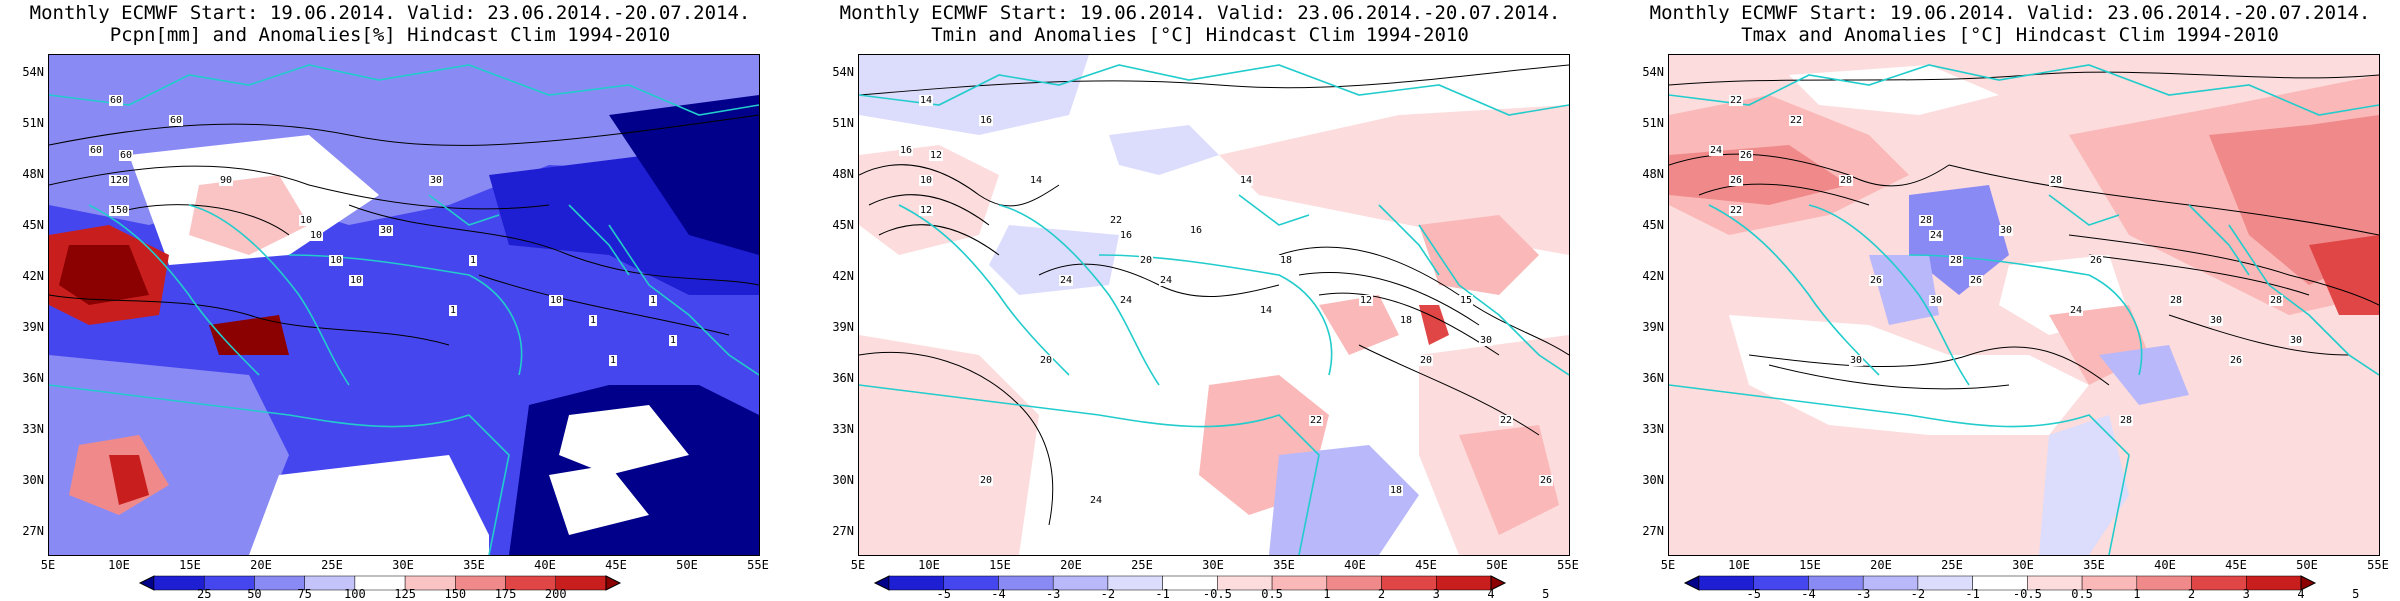 The width and height of the screenshot is (2400, 601). I want to click on colorbar-label: 1, so click(2137, 594).